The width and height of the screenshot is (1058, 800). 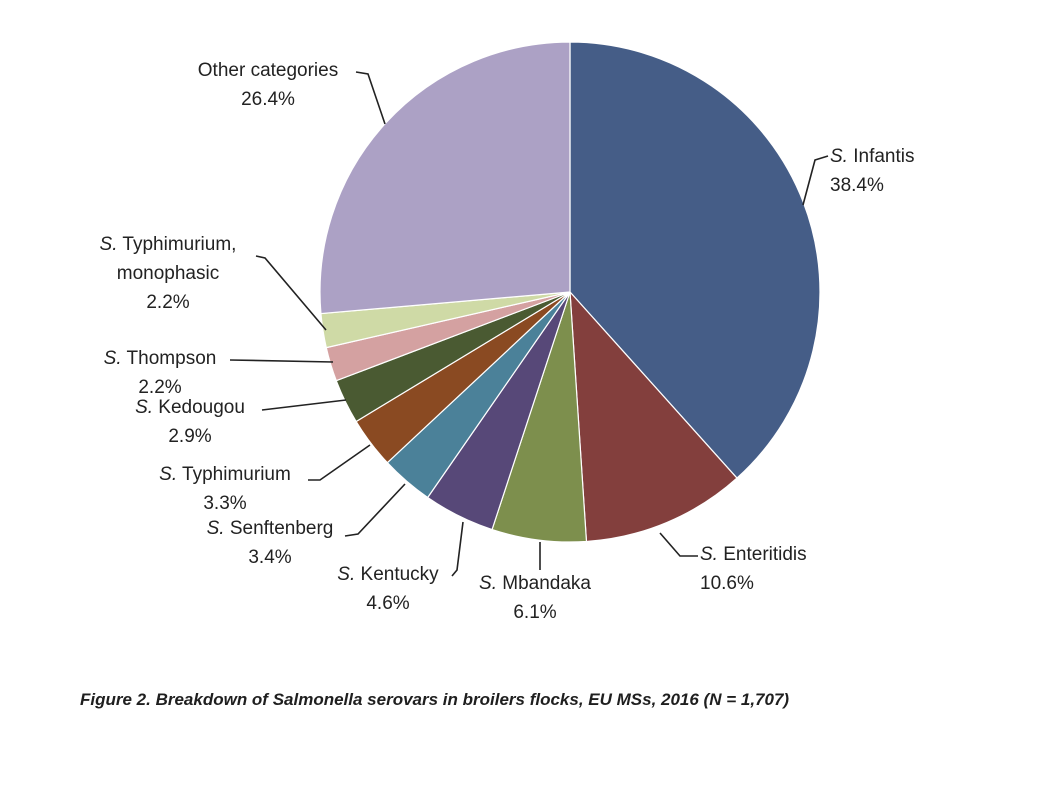 I want to click on slice-label-other-categories: Other categories 26.4%, so click(x=268, y=85).